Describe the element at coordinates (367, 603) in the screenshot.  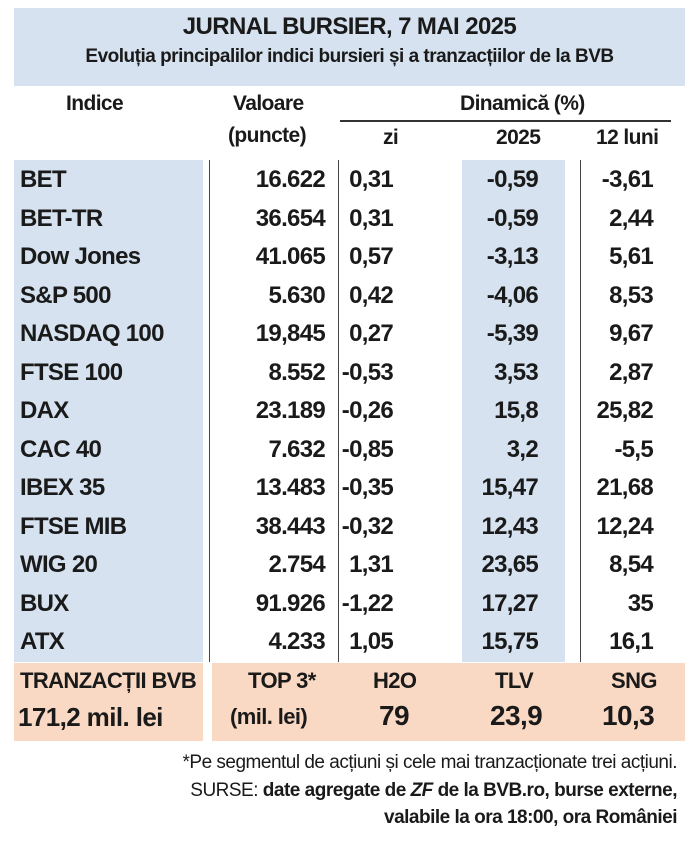
I see `index-day-change: -1,22` at that location.